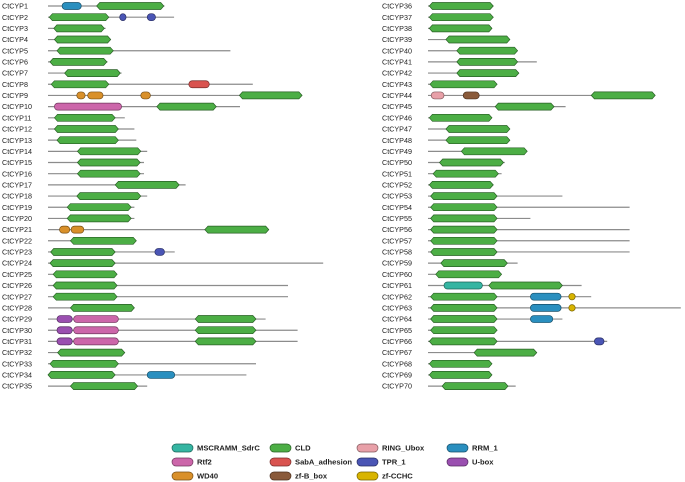 This screenshot has height=482, width=685. Describe the element at coordinates (145, 296) in the screenshot. I see `protein-row-ctcyp27: CtCYP27` at that location.